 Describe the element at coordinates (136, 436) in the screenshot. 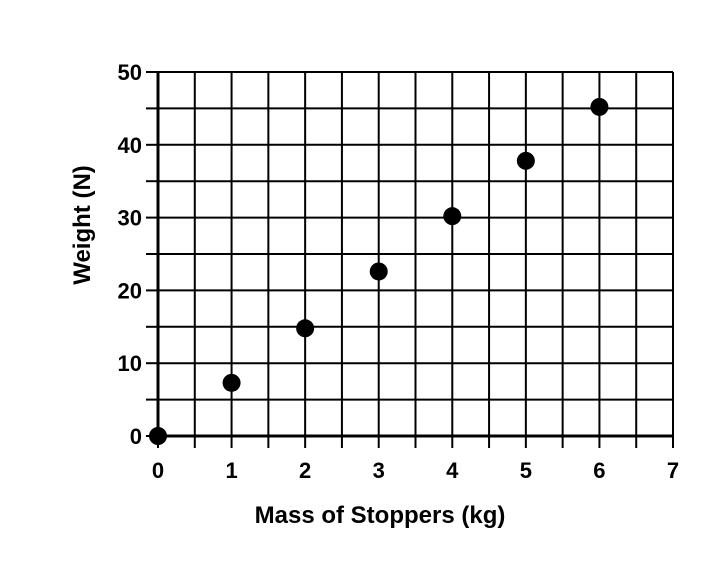

I see `y-tick-label: 0` at that location.